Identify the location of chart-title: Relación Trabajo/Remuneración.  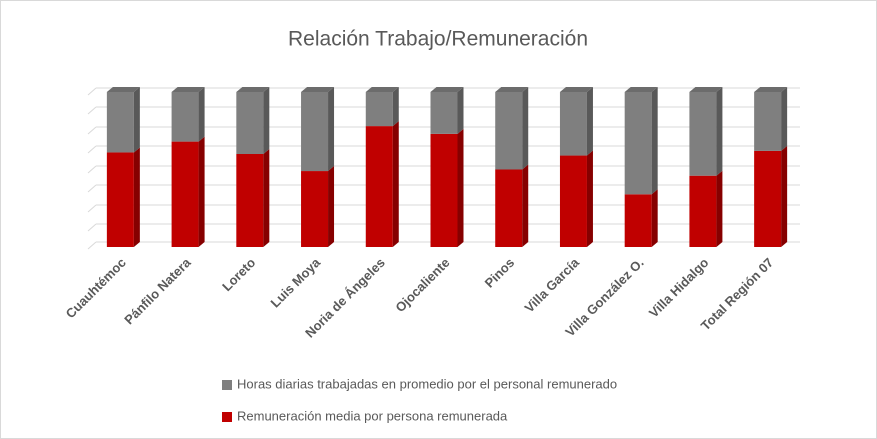
(438, 39).